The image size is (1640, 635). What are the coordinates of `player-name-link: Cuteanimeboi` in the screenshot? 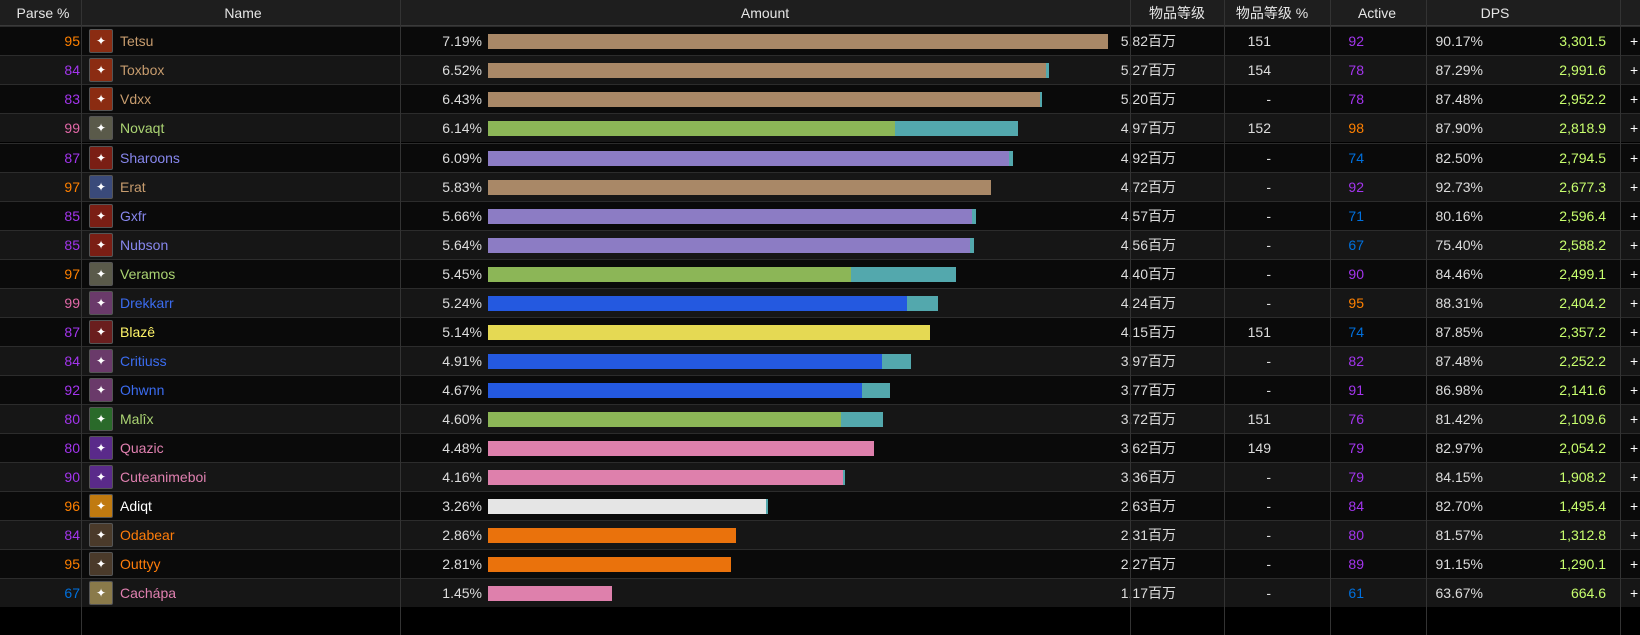 It's located at (163, 477).